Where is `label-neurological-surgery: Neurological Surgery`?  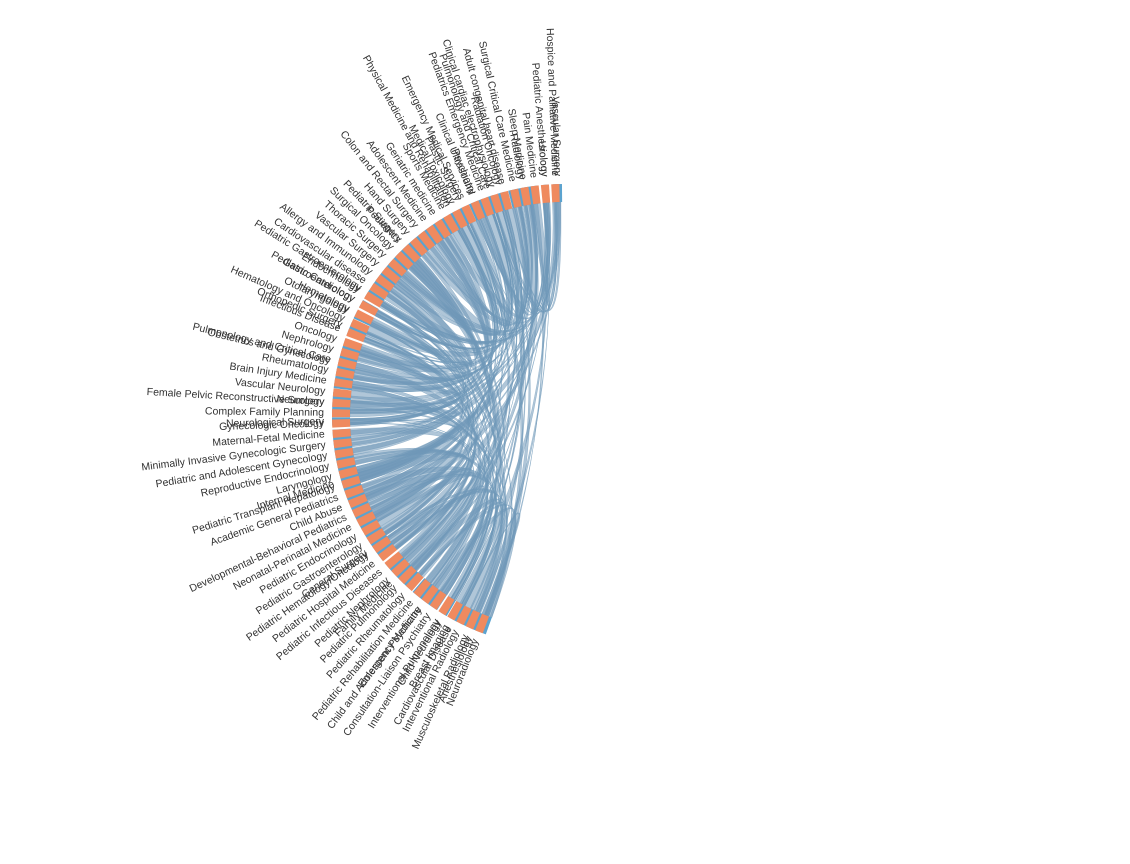 label-neurological-surgery: Neurological Surgery is located at coordinates (275, 422).